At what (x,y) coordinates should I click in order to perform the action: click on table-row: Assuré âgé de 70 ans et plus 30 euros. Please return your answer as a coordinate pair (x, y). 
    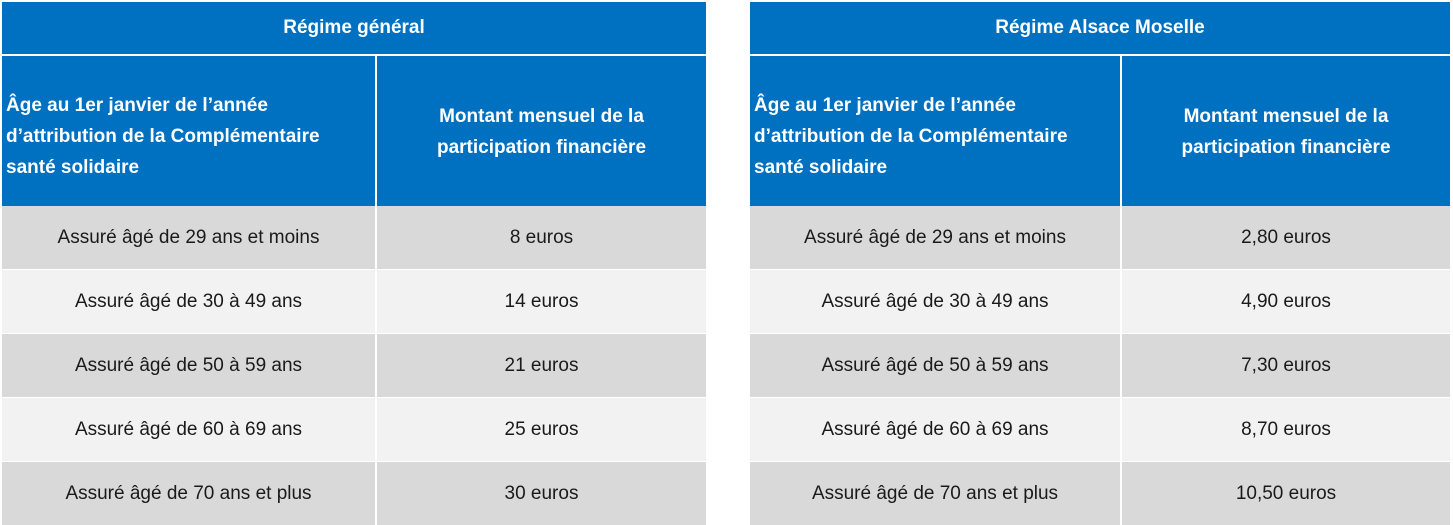
    Looking at the image, I should click on (354, 493).